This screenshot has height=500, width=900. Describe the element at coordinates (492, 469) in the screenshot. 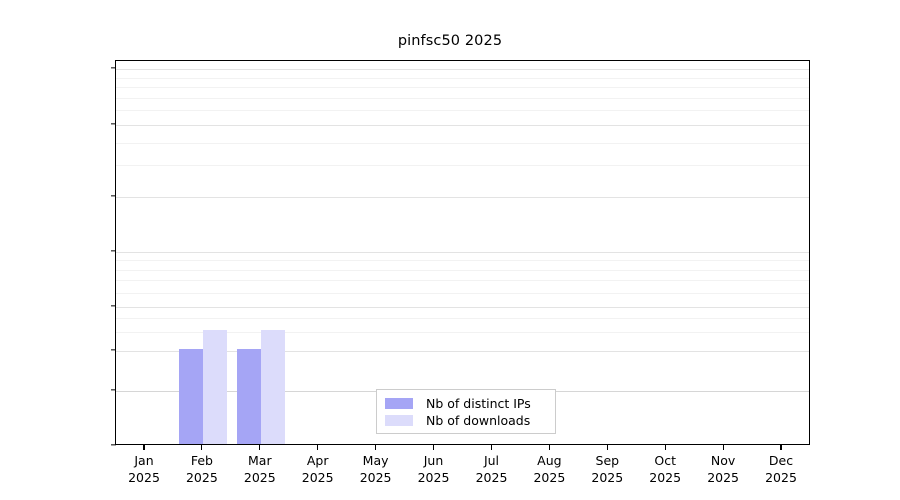

I see `x-tick-label: Jul 2025` at that location.